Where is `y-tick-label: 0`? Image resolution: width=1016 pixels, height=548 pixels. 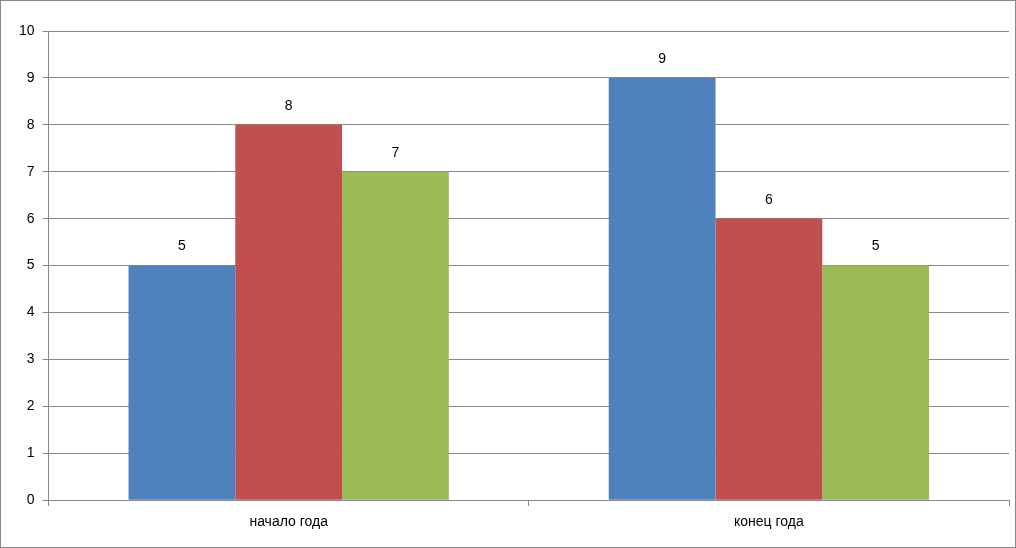
y-tick-label: 0 is located at coordinates (30, 499).